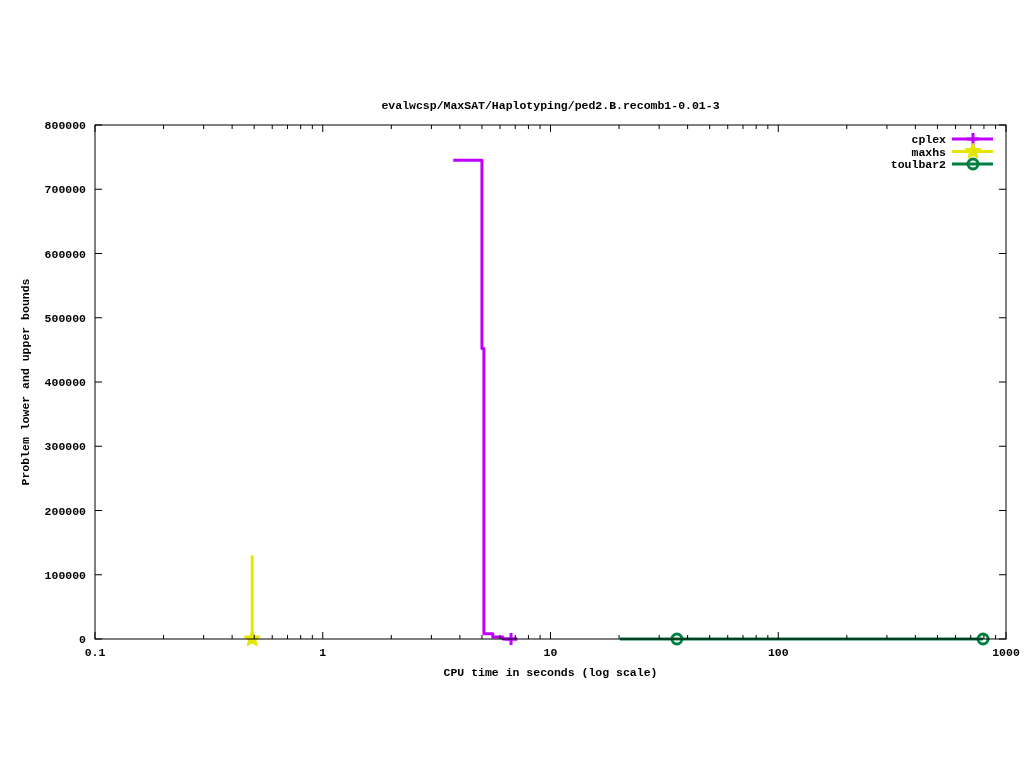 This screenshot has width=1024, height=768. I want to click on legend-label: toulbar2, so click(918, 164).